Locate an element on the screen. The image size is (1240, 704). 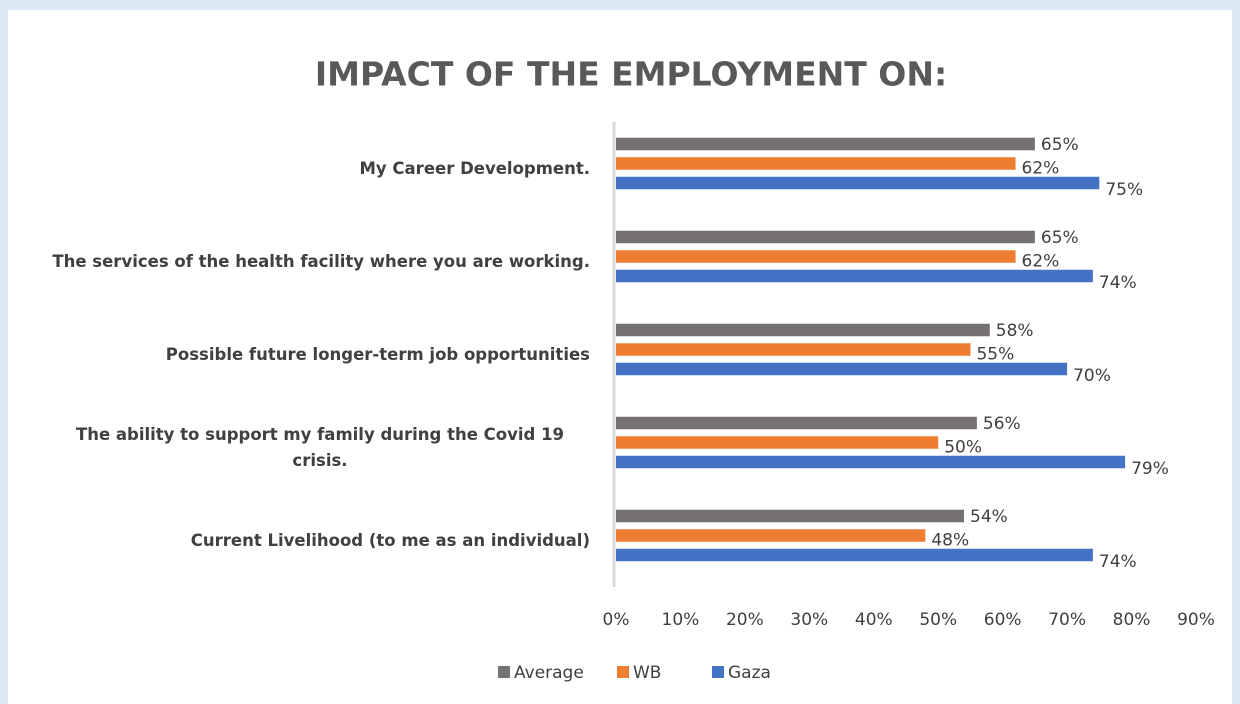
legend-label: Average is located at coordinates (549, 673).